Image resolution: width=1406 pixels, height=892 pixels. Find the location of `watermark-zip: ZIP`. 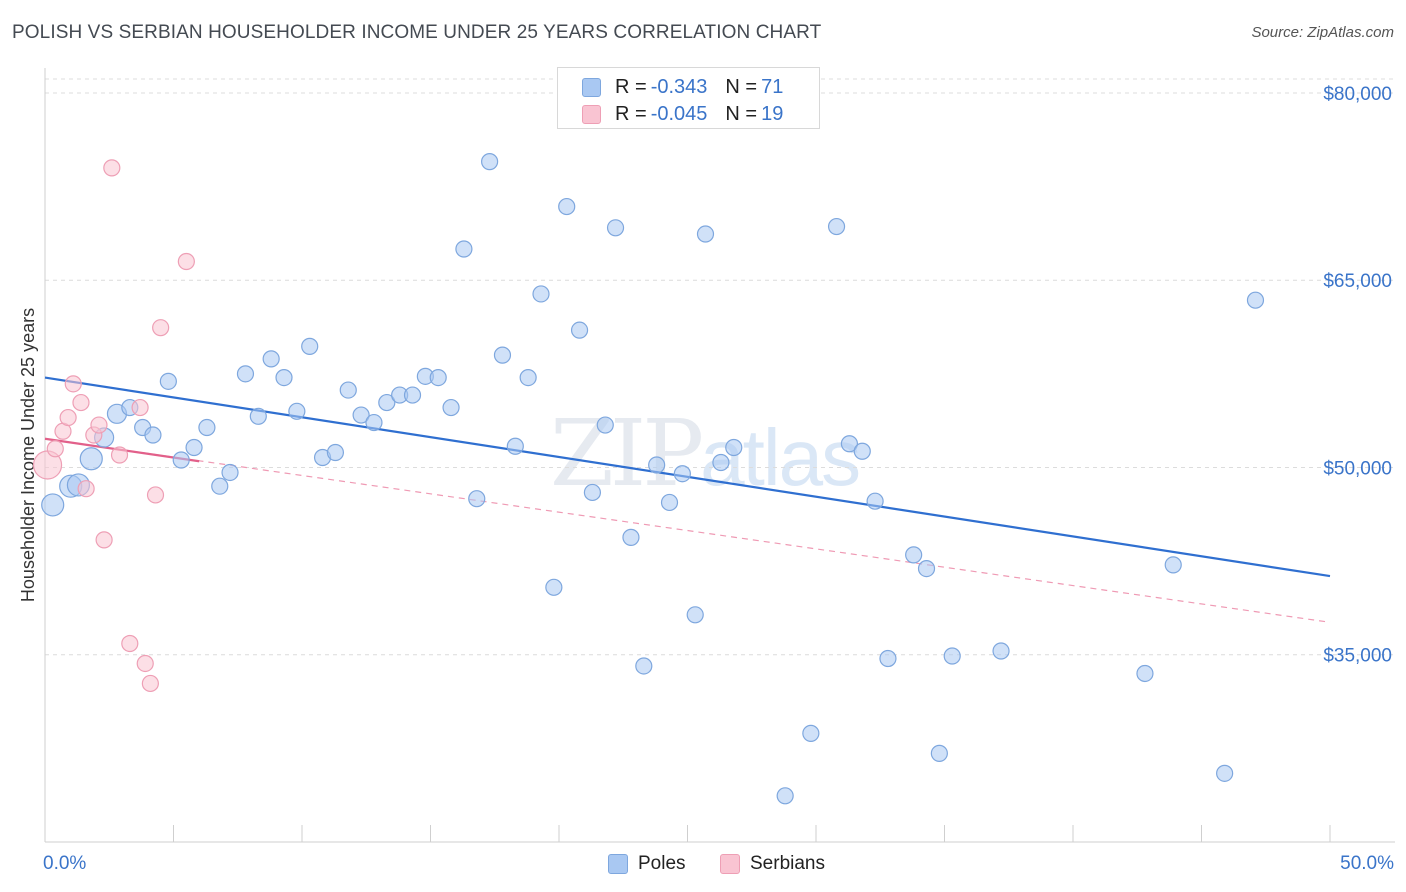

watermark-zip: ZIP is located at coordinates (627, 453).